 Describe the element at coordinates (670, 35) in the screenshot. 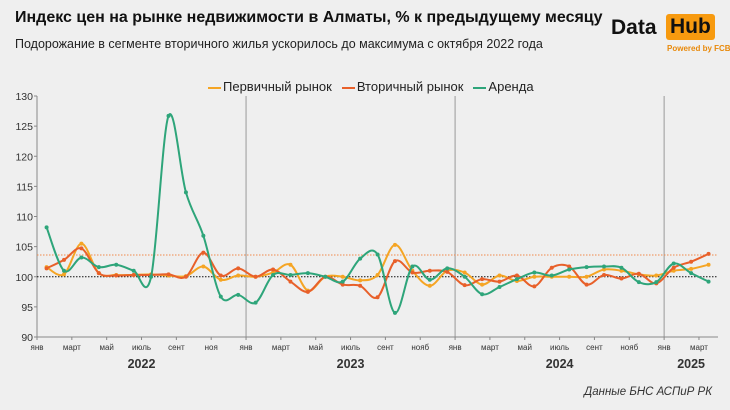

I see `datahub-logo: Data Hub Powered by FCBK` at that location.